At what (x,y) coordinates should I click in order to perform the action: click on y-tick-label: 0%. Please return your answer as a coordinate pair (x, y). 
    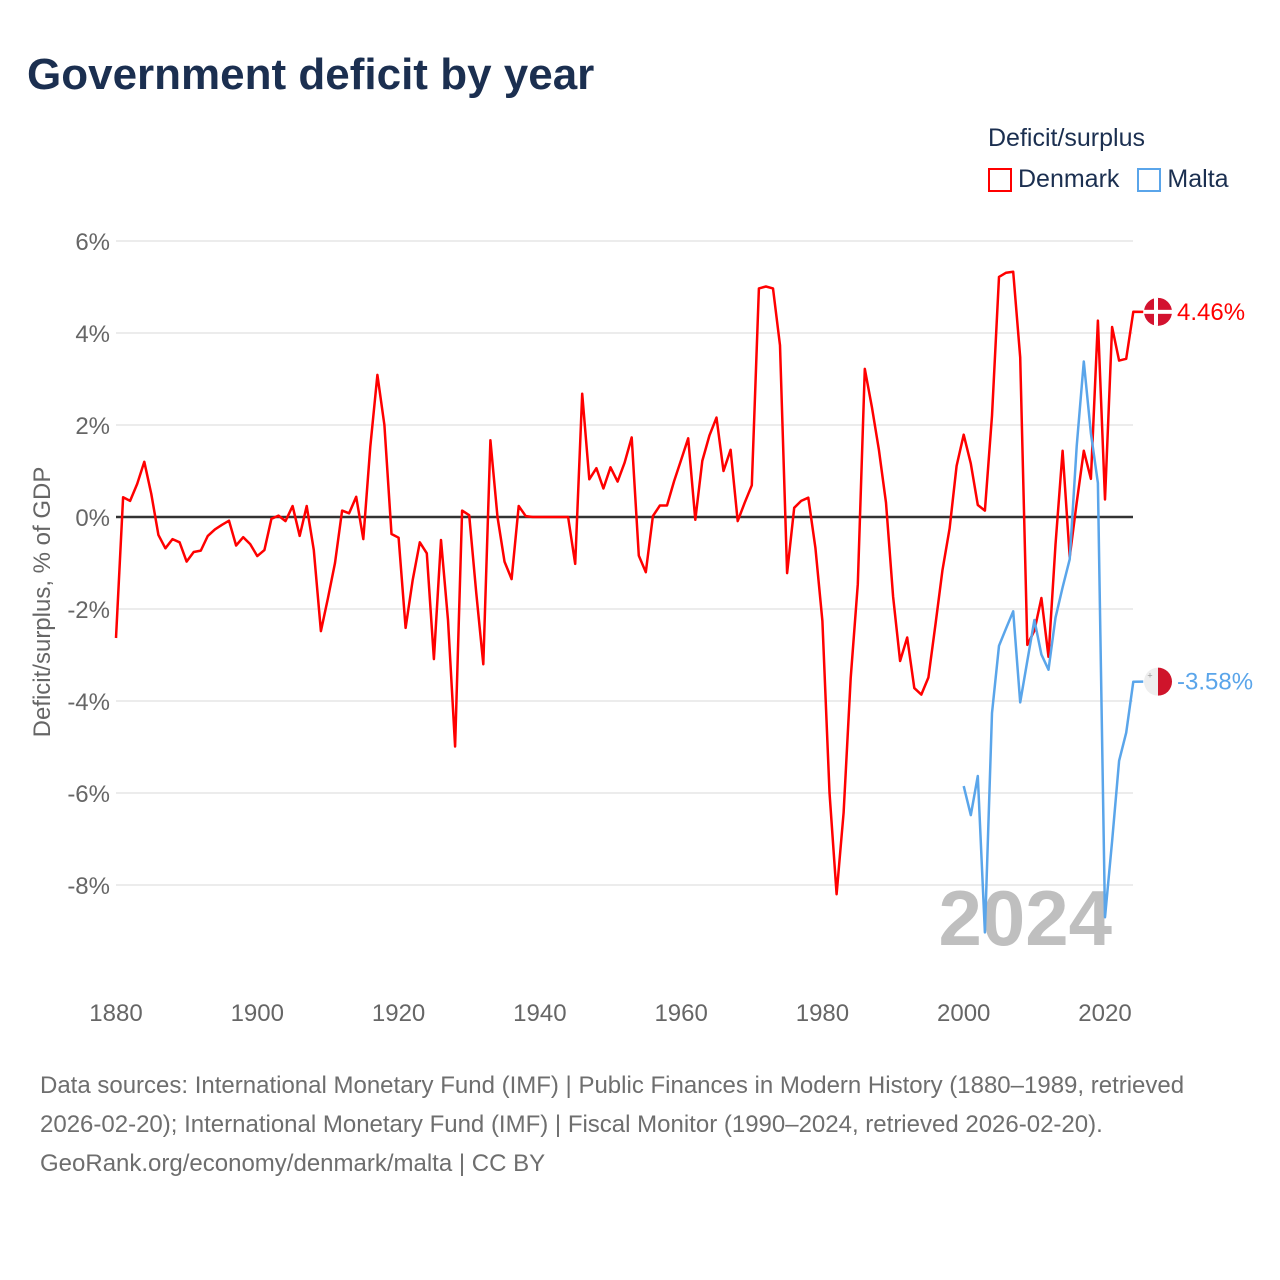
    Looking at the image, I should click on (92, 518).